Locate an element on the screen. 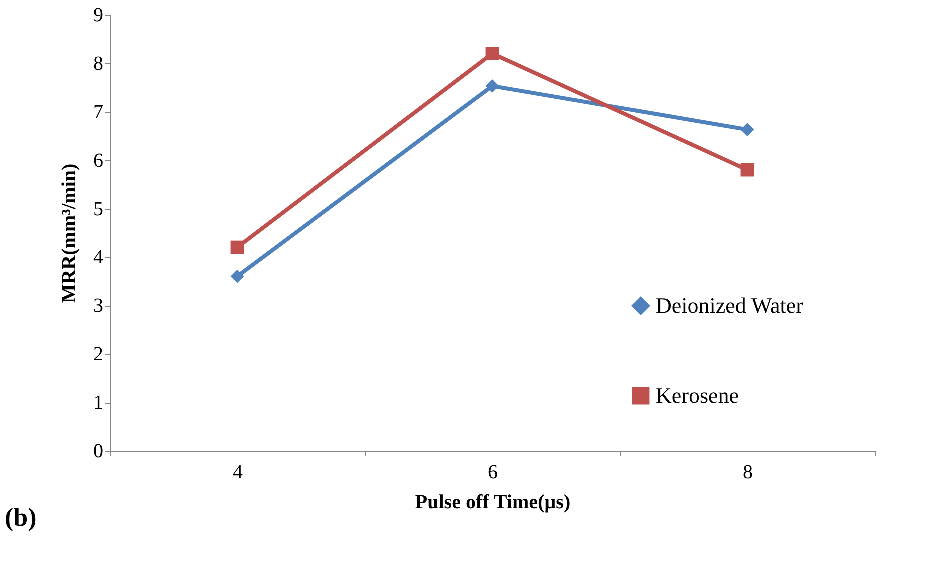 The height and width of the screenshot is (588, 948). y-tick-label: 3 is located at coordinates (99, 306).